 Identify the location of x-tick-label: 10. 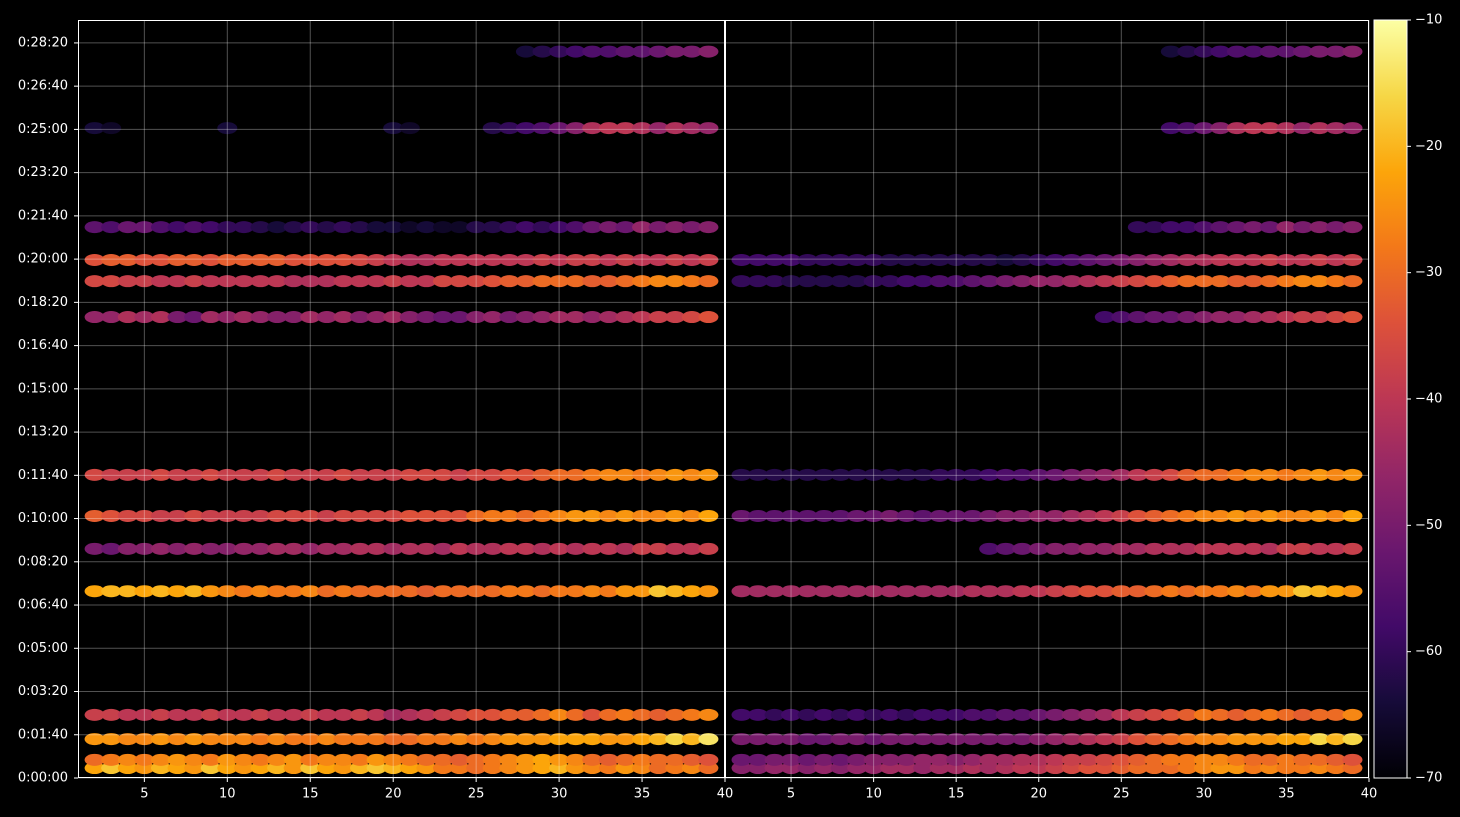
(873, 794).